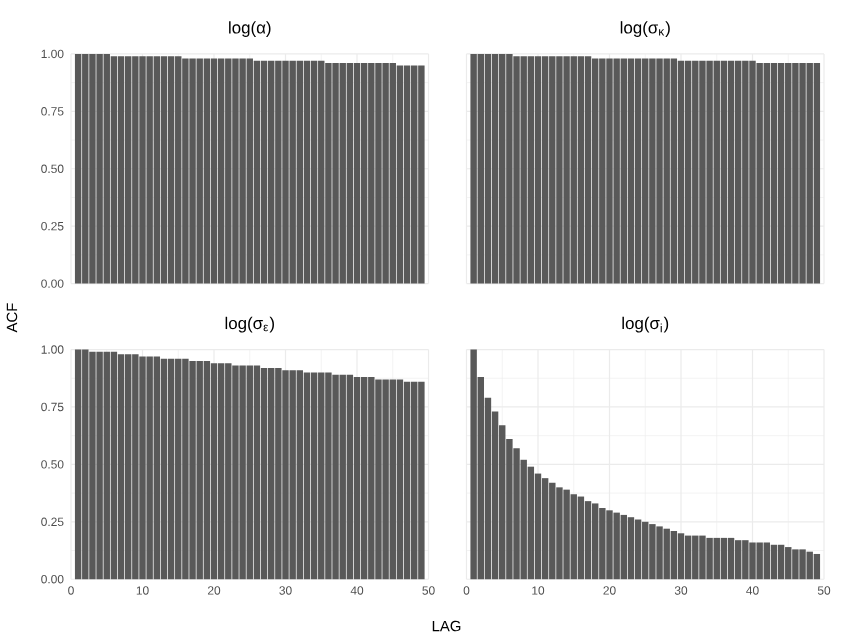 The width and height of the screenshot is (846, 638). What do you see at coordinates (645, 29) in the screenshot?
I see `chart-title: log(σ$_{κ}$)` at bounding box center [645, 29].